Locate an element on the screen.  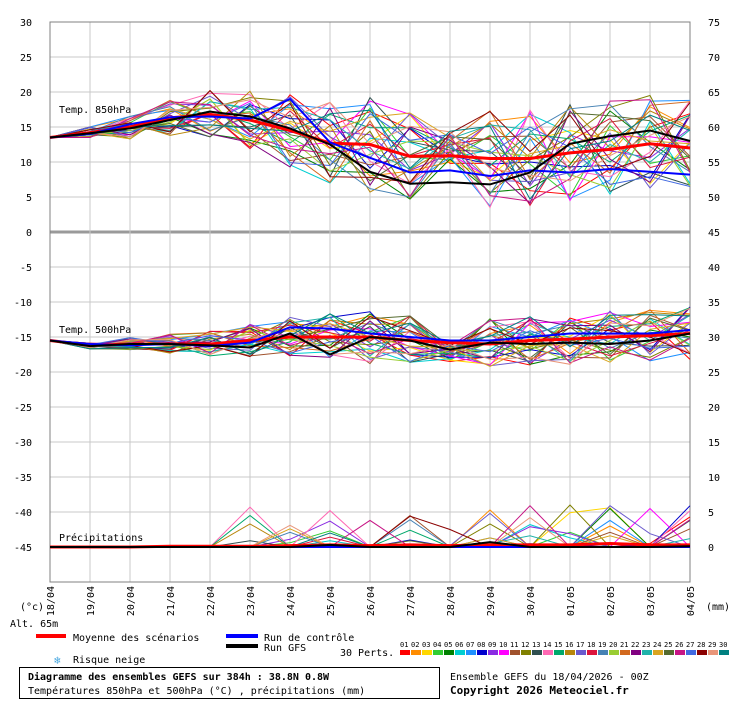
pert-number: 13 is located at coordinates (536, 645).